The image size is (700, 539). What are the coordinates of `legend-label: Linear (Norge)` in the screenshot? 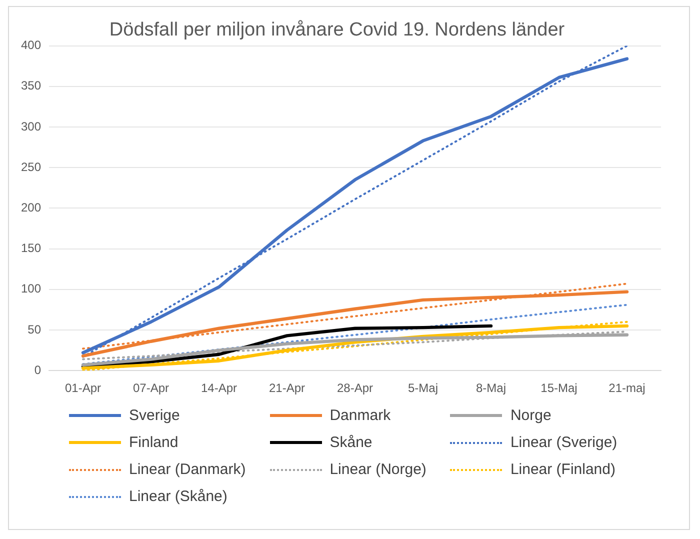 It's located at (378, 469).